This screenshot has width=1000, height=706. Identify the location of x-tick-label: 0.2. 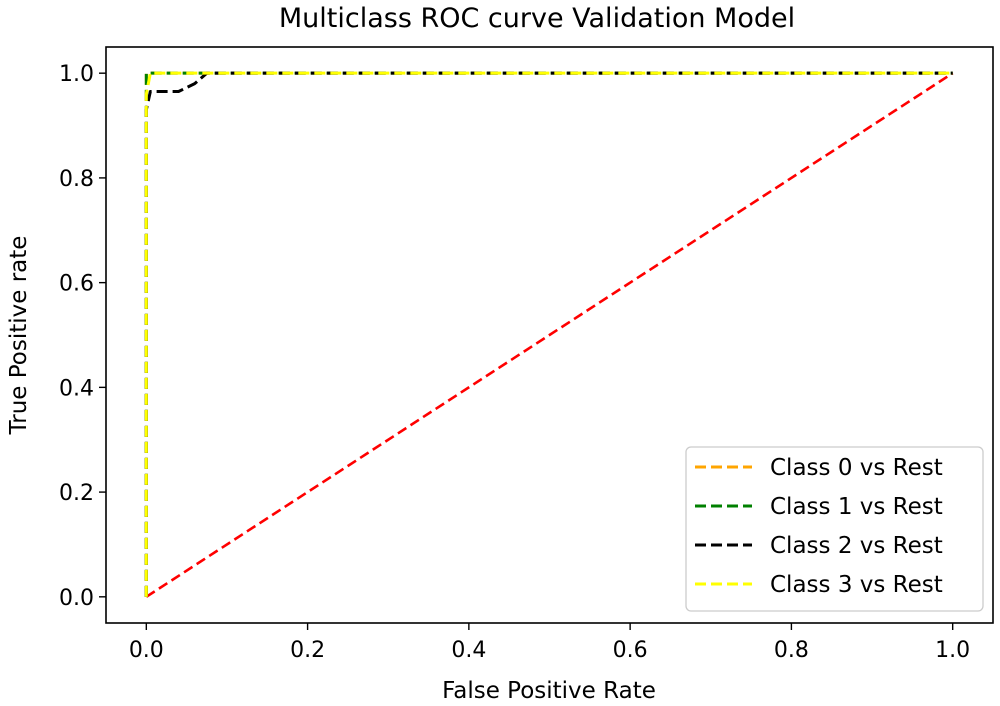
(307, 650).